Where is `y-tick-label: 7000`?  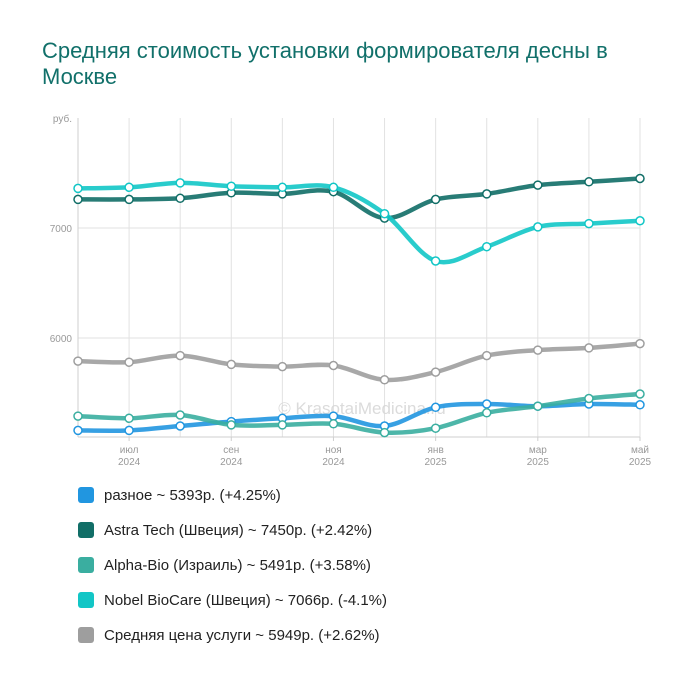 y-tick-label: 7000 is located at coordinates (61, 229).